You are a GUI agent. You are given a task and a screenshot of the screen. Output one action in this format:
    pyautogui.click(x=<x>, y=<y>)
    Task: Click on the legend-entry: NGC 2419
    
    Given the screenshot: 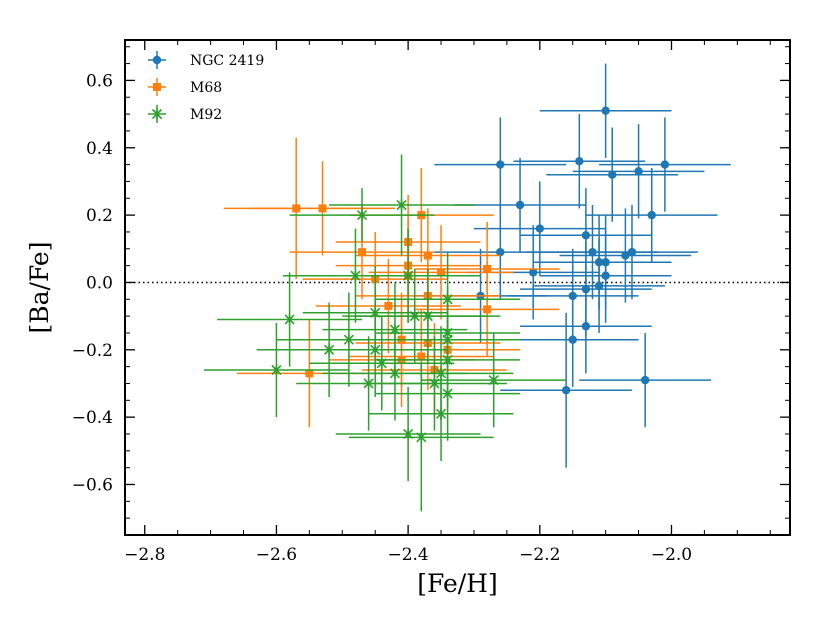 What is the action you would take?
    pyautogui.click(x=206, y=60)
    